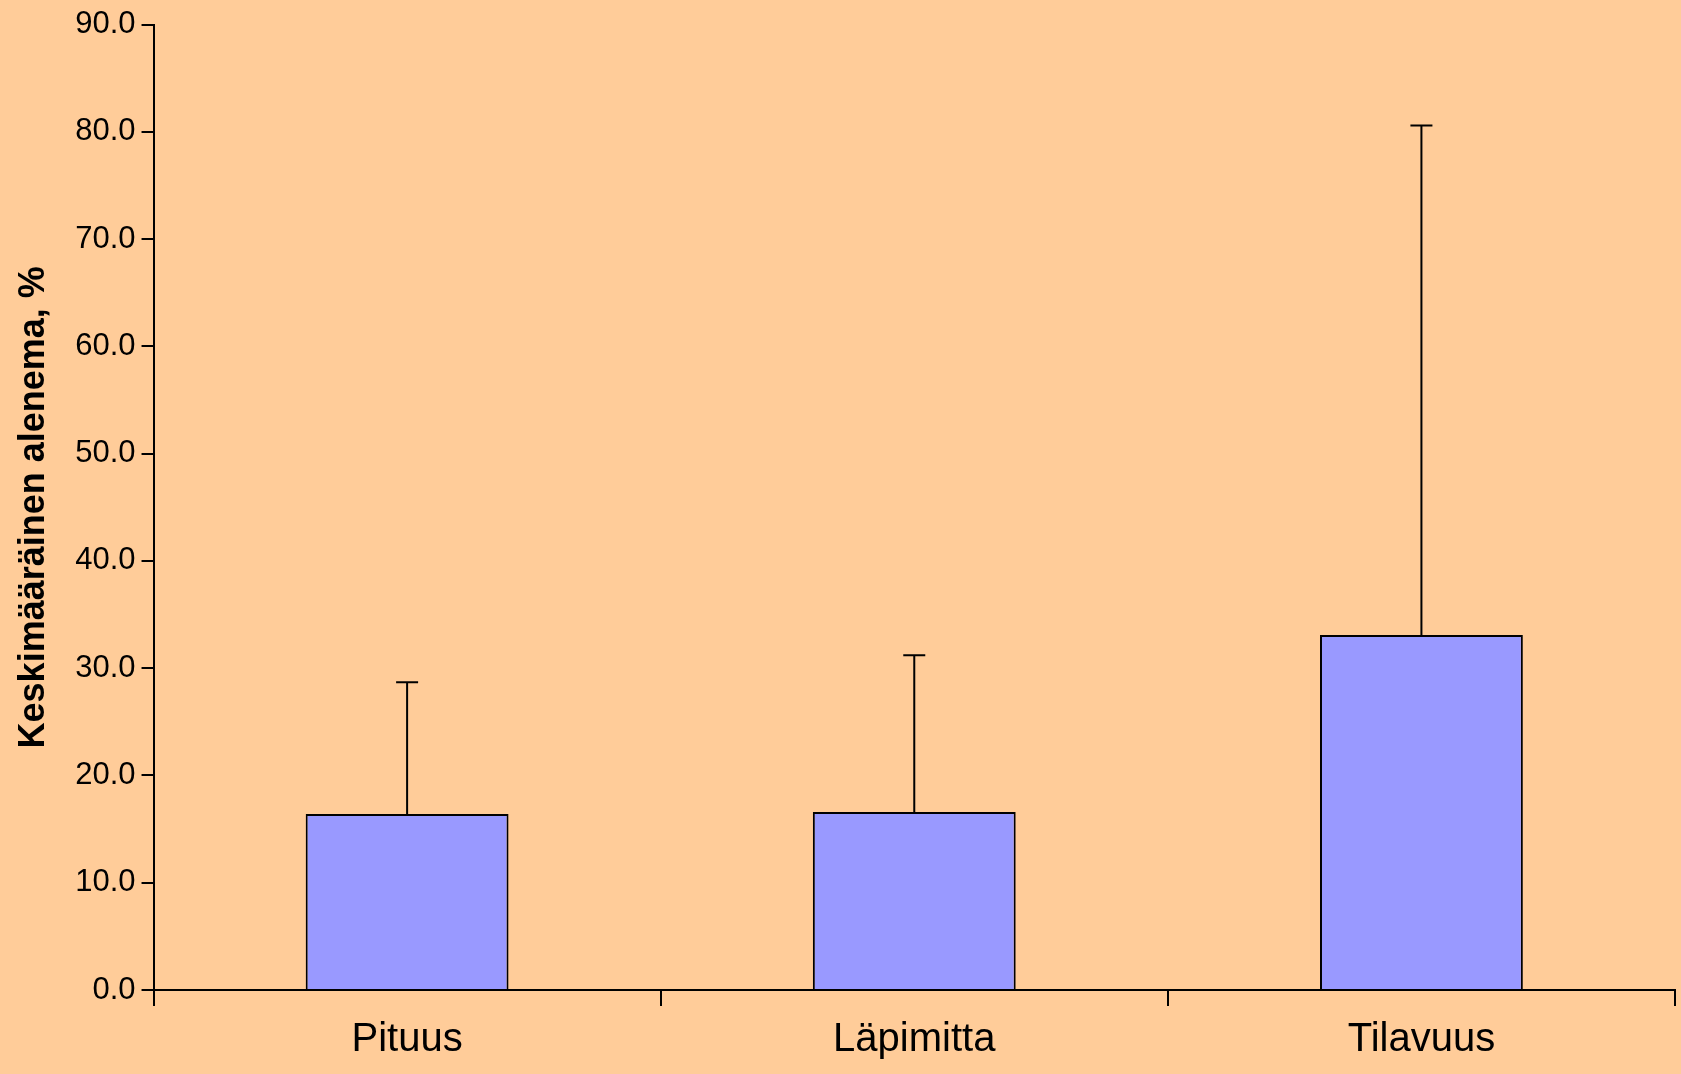 The image size is (1681, 1074). Describe the element at coordinates (105, 666) in the screenshot. I see `y-tick-label: 30.0` at that location.